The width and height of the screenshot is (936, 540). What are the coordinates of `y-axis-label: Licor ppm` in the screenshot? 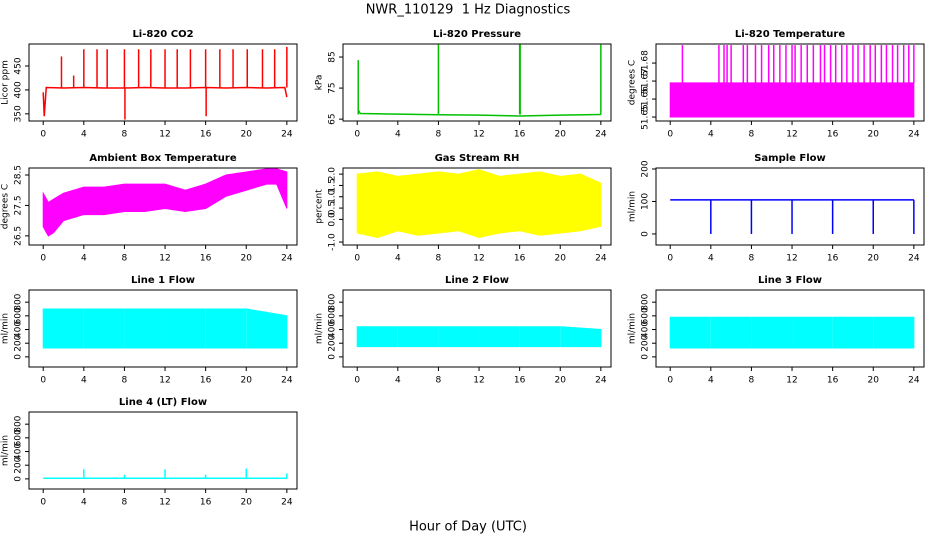 It's located at (6, 82).